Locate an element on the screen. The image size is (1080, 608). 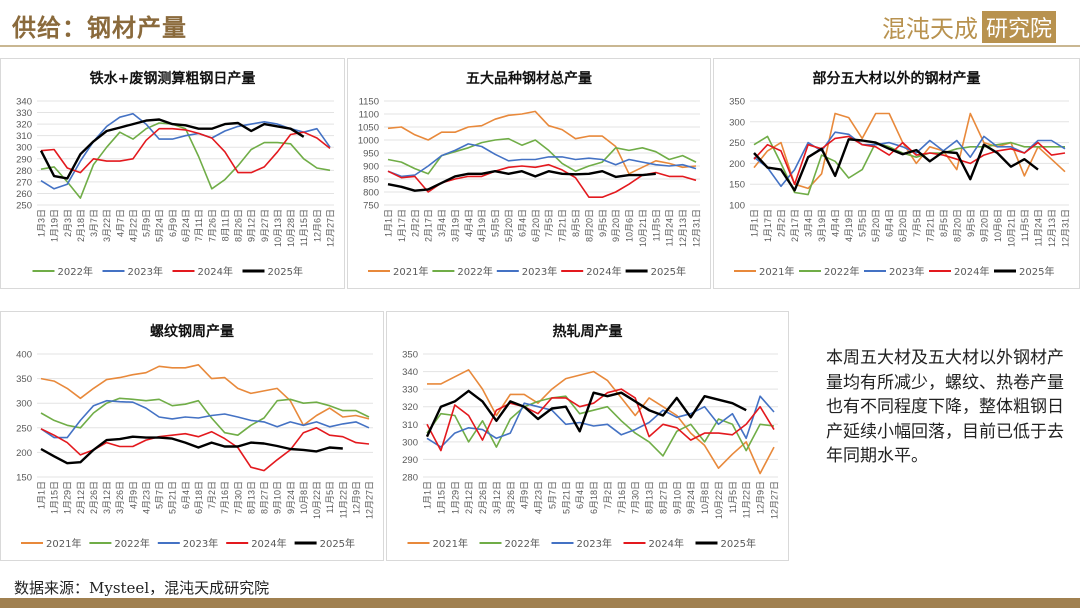
chart-title: 部分五大材以外的钢材产量 is located at coordinates (897, 78).